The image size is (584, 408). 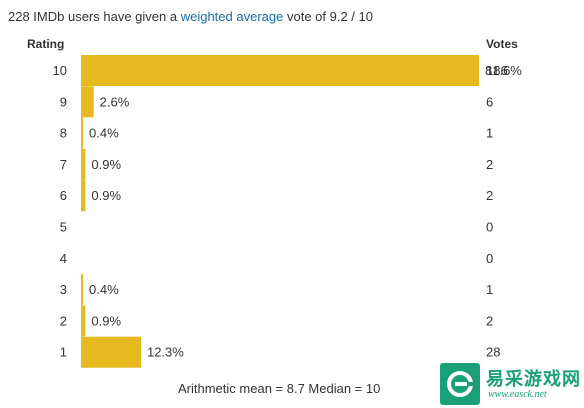 What do you see at coordinates (165, 352) in the screenshot?
I see `percentage-label: 12.3%` at bounding box center [165, 352].